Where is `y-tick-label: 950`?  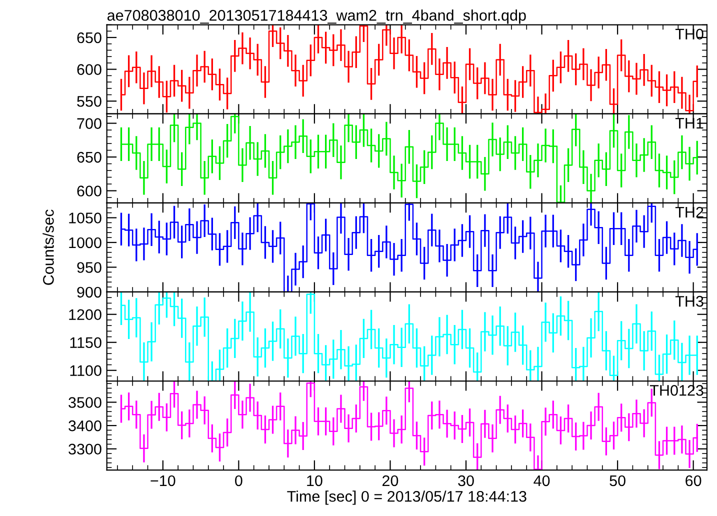
y-tick-label: 950 is located at coordinates (89, 267).